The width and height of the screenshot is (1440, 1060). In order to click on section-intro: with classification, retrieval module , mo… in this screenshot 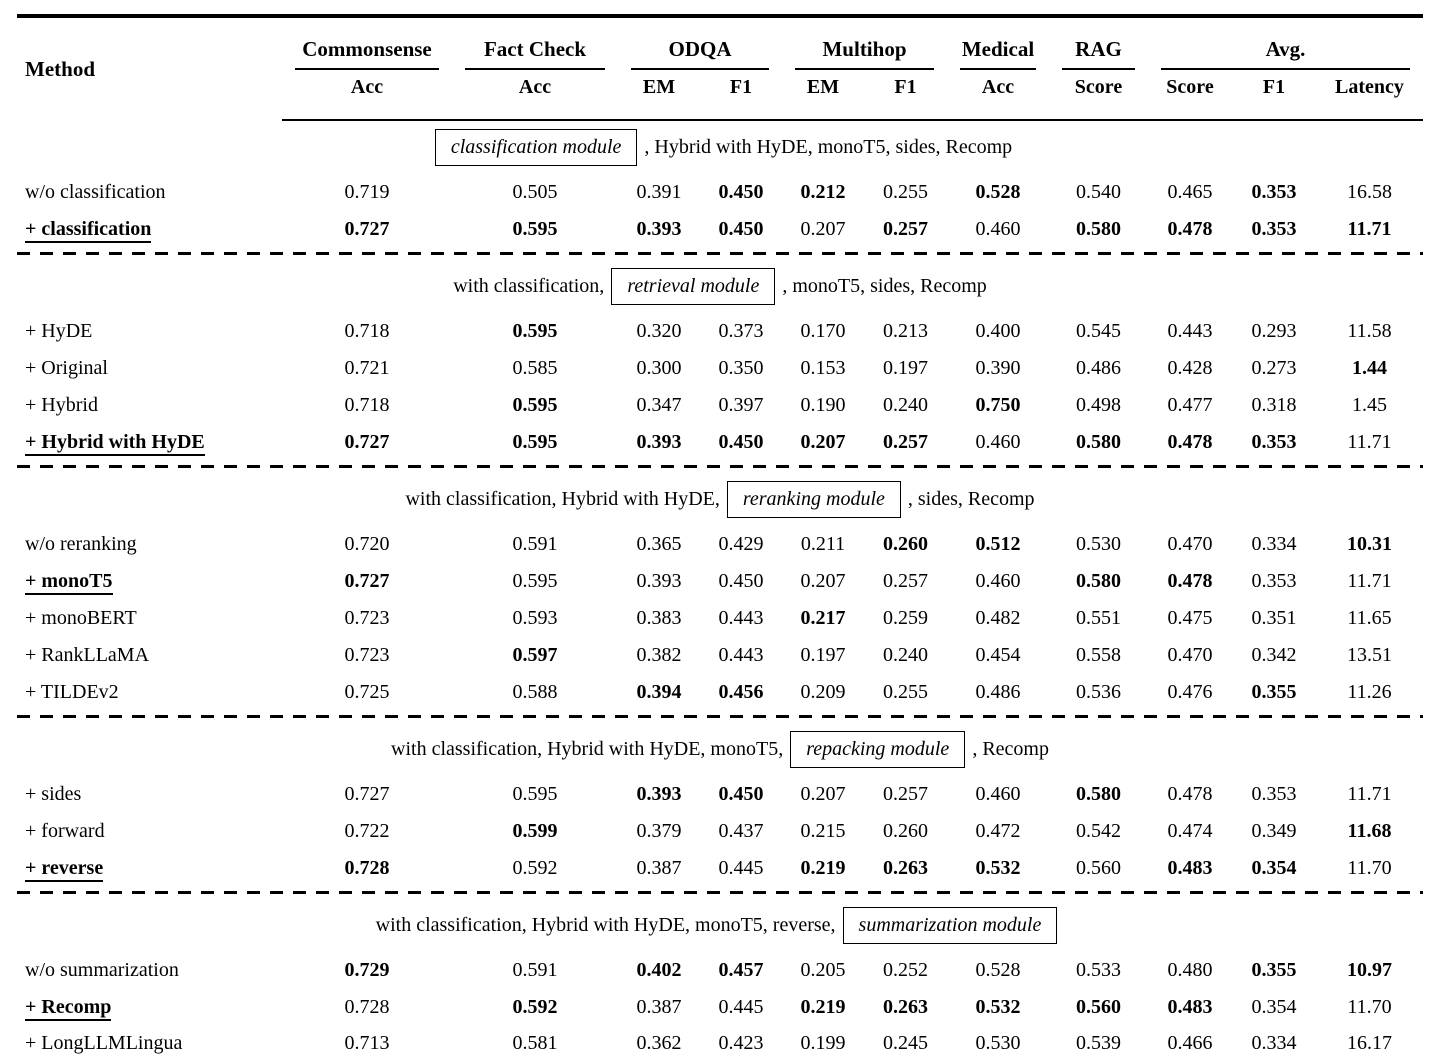, I will do `click(720, 286)`.